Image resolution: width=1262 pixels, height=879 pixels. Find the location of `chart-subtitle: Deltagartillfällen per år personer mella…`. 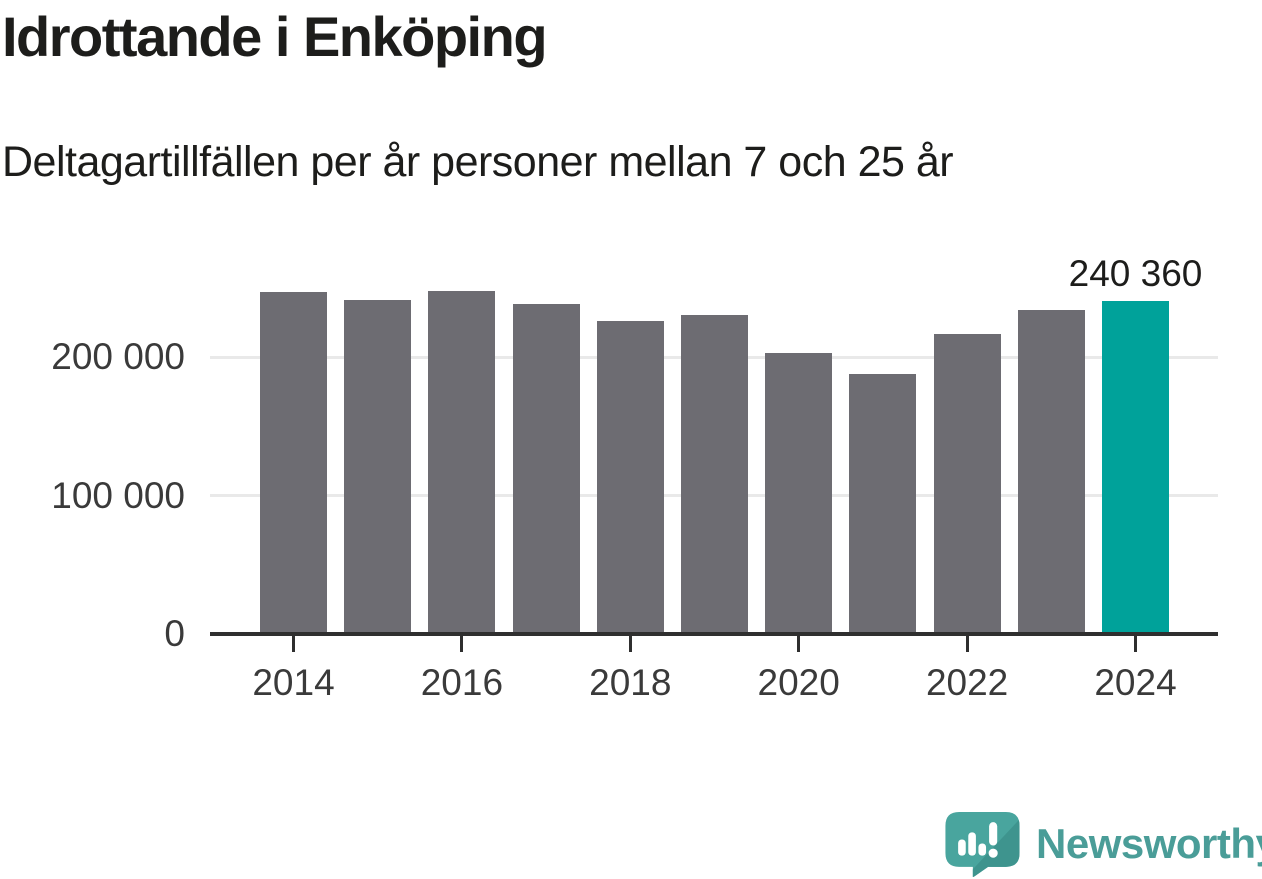

chart-subtitle: Deltagartillfällen per år personer mella… is located at coordinates (478, 162).